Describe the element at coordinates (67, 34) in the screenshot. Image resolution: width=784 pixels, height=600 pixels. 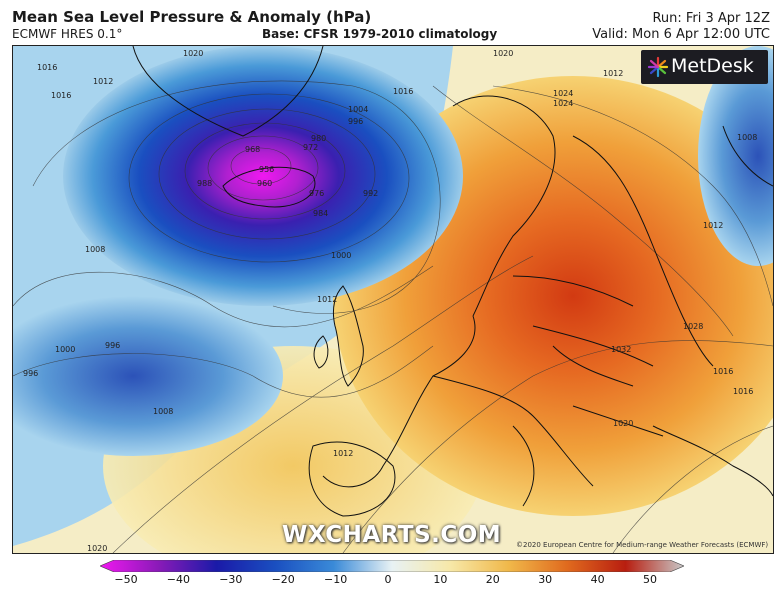
I see `model-name: ECMWF HRES 0.1°` at that location.